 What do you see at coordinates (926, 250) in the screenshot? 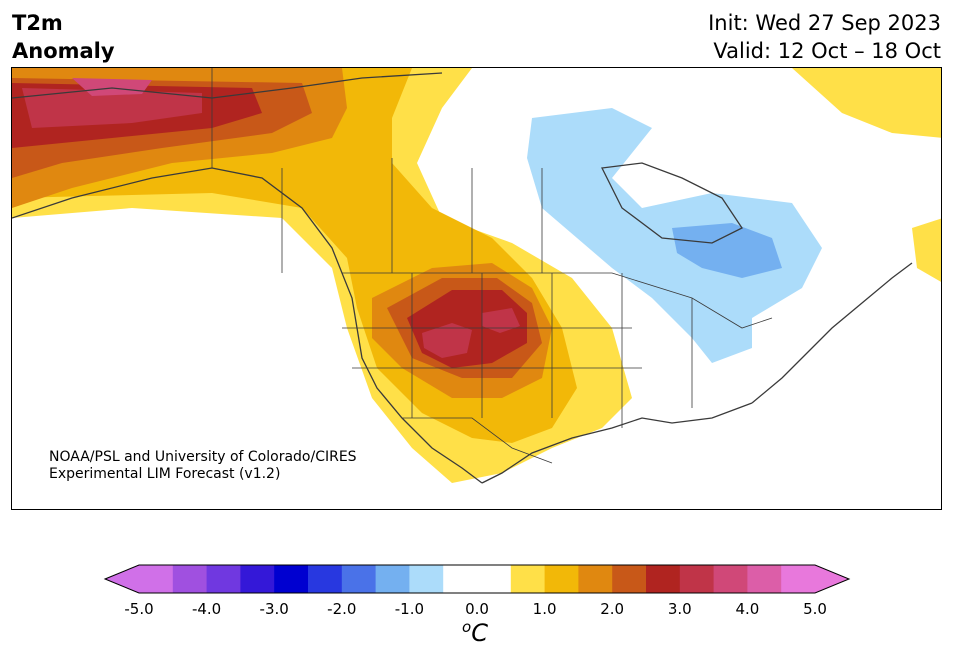
I see `anomaly-1c-newfoundland` at bounding box center [926, 250].